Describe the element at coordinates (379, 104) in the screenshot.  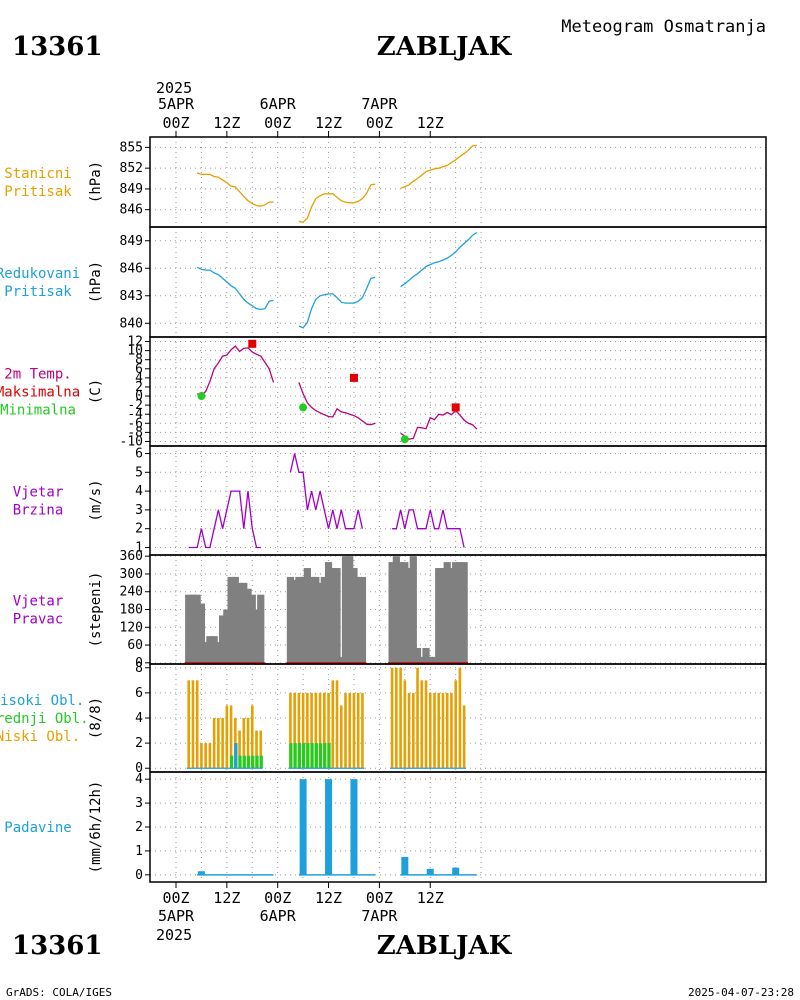
I see `top-date-label: 7APR` at that location.